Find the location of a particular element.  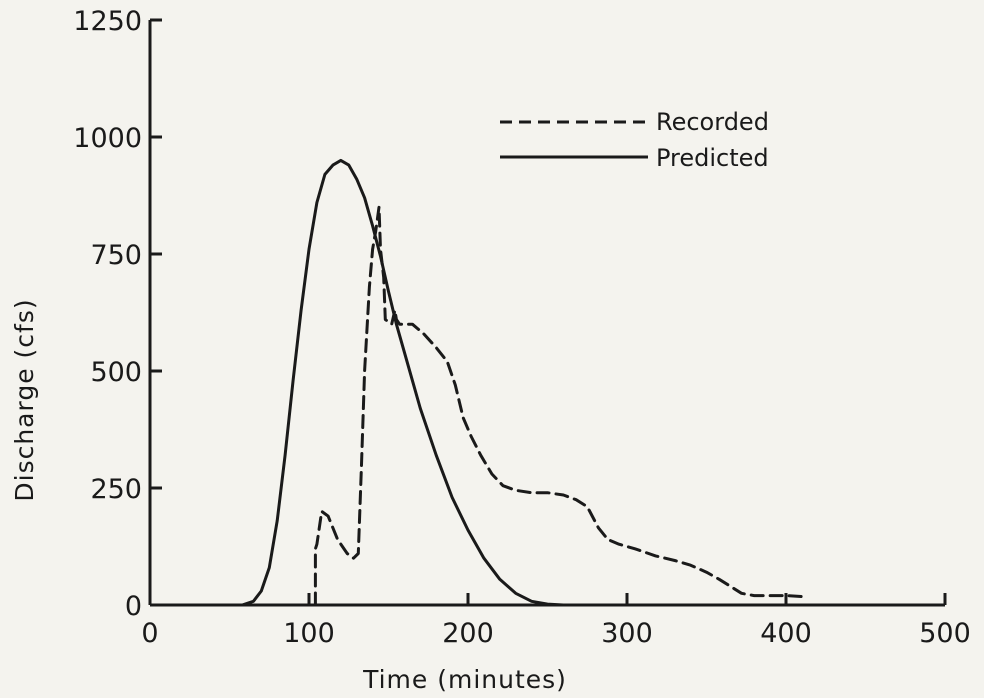

y-tick-label: 0 is located at coordinates (133, 606).